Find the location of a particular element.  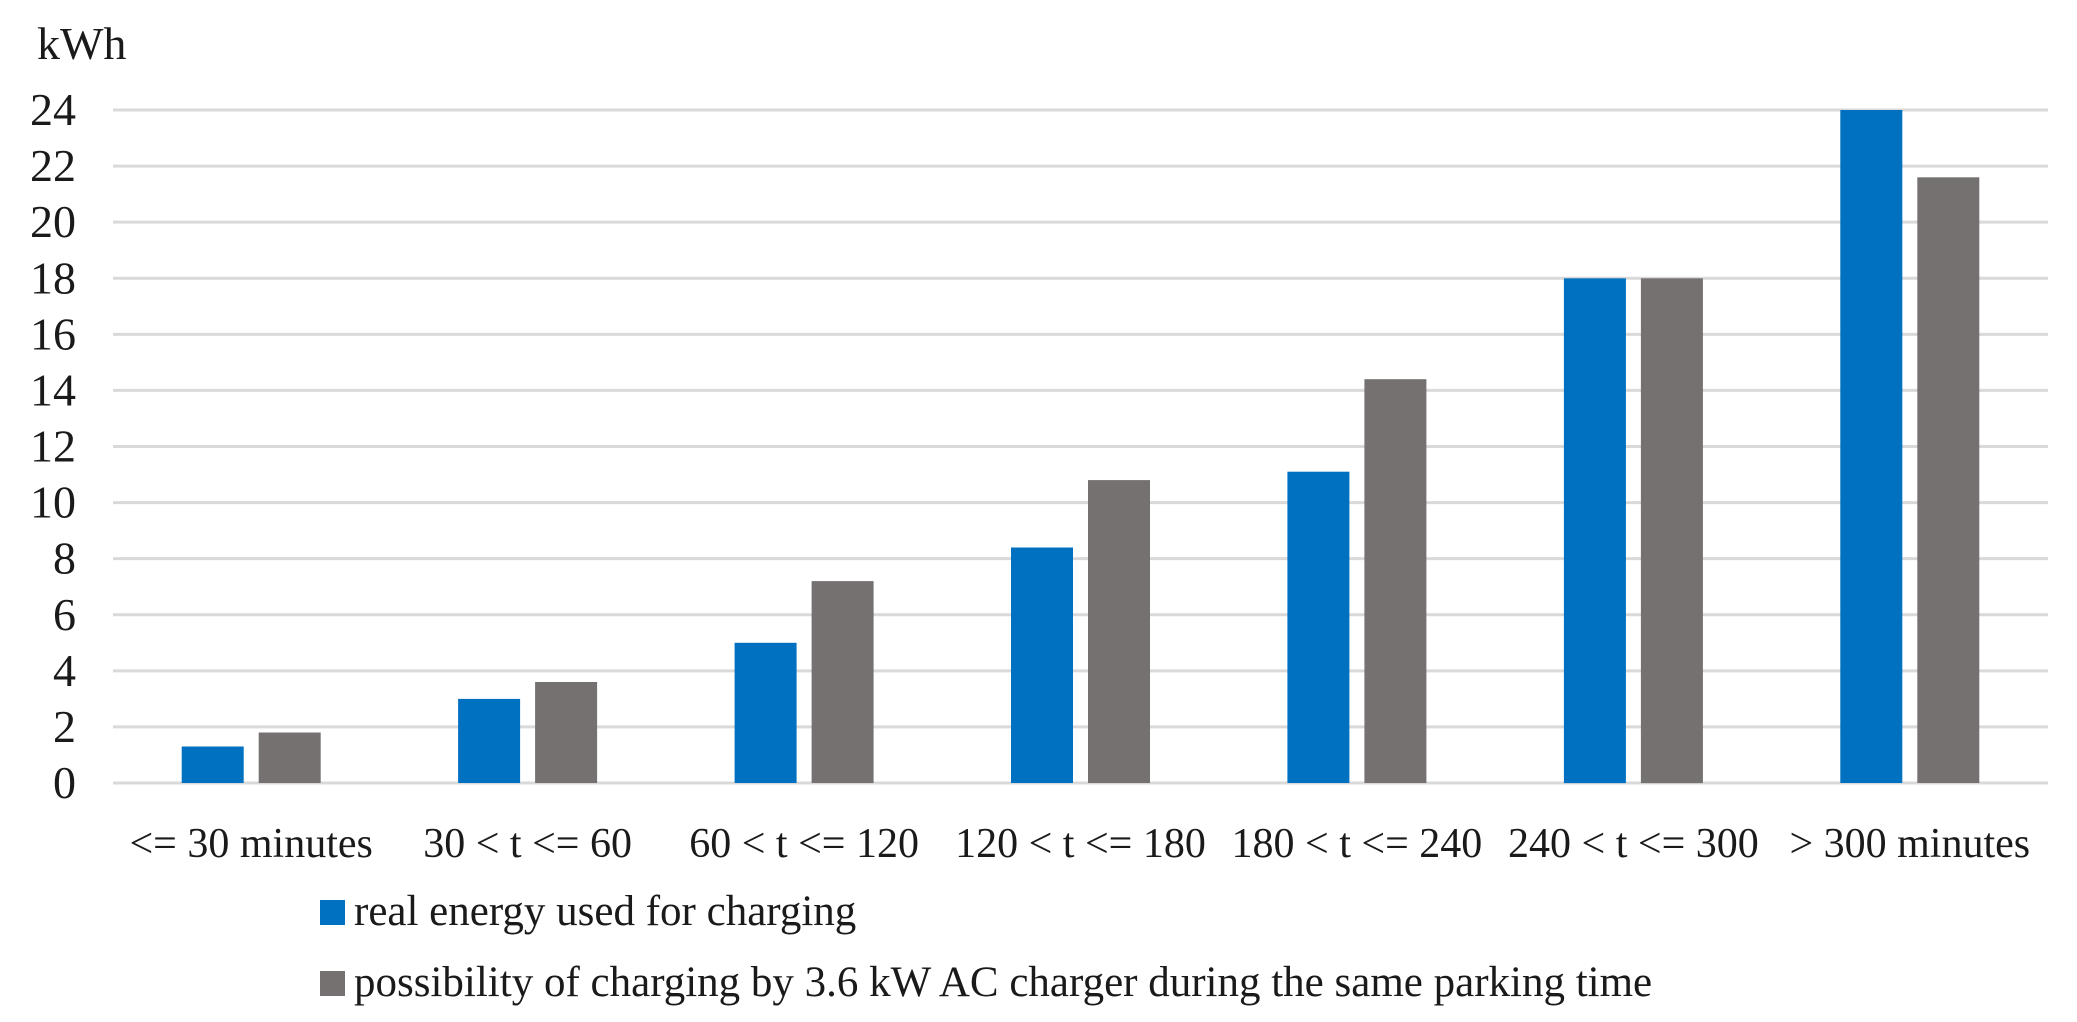

y-tick-label: 8 is located at coordinates (64, 558).